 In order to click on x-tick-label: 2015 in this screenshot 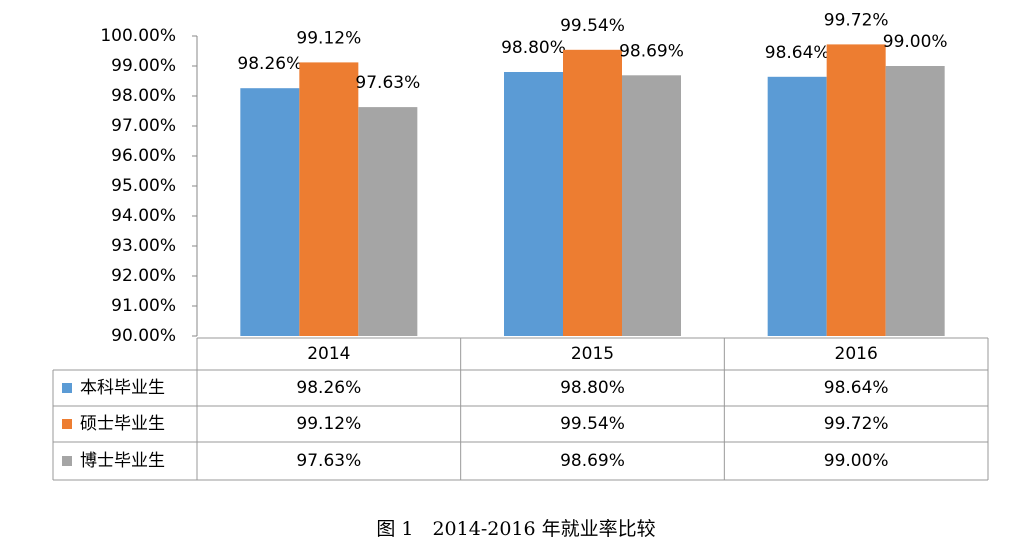, I will do `click(592, 354)`.